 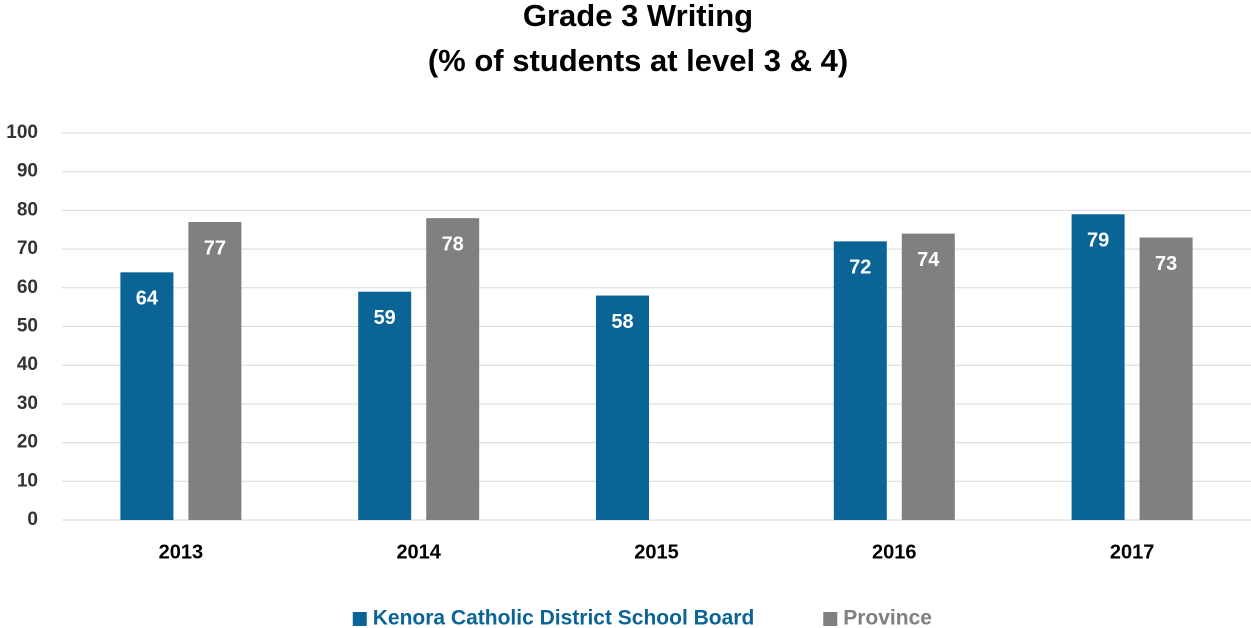 What do you see at coordinates (564, 617) in the screenshot?
I see `legend-label: Kenora Catholic District School Board` at bounding box center [564, 617].